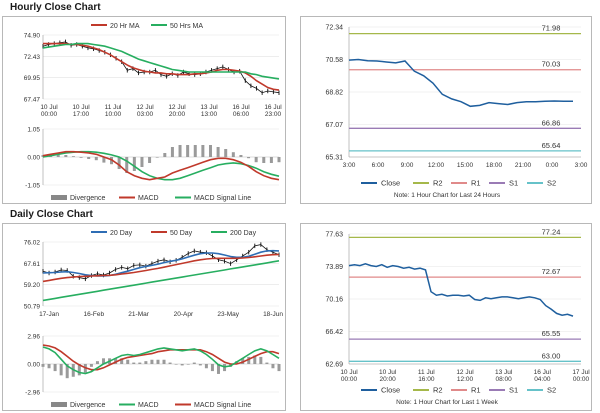  What do you see at coordinates (551, 390) in the screenshot?
I see `daily-pivot-legend-label: S2` at bounding box center [551, 390].